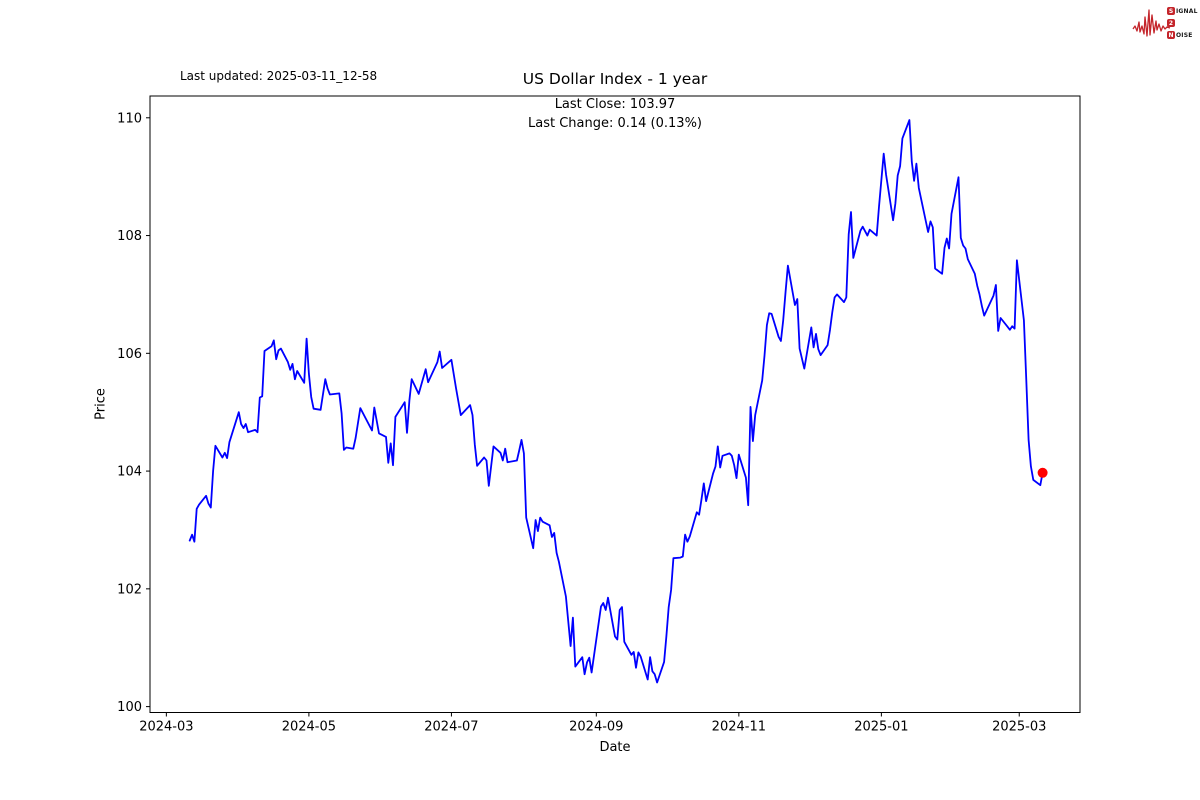 This screenshot has width=1200, height=800. What do you see at coordinates (129, 236) in the screenshot?
I see `y-tick-label: 108` at bounding box center [129, 236].